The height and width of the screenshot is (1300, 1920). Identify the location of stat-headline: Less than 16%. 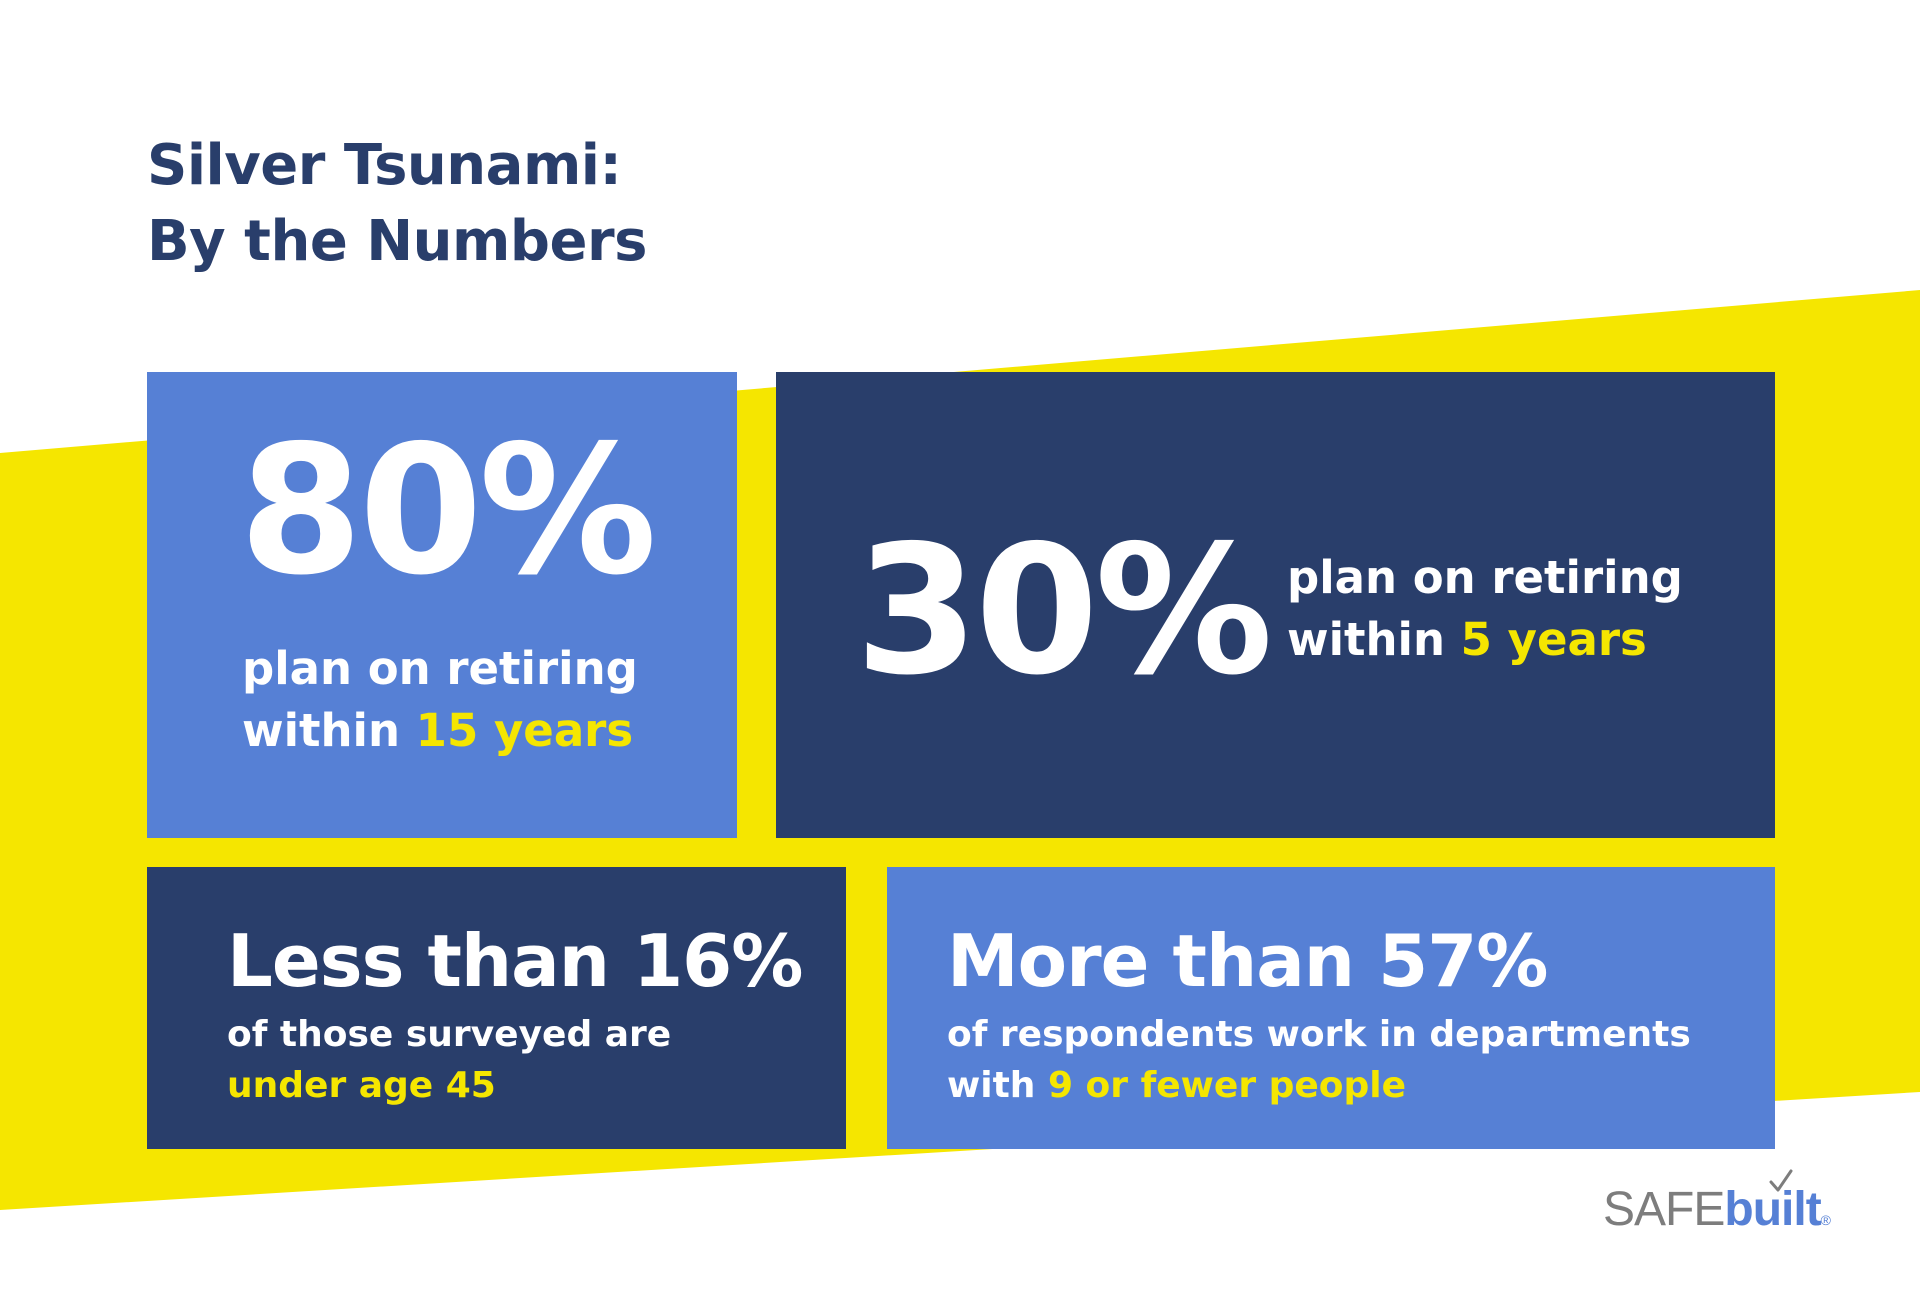
(515, 961).